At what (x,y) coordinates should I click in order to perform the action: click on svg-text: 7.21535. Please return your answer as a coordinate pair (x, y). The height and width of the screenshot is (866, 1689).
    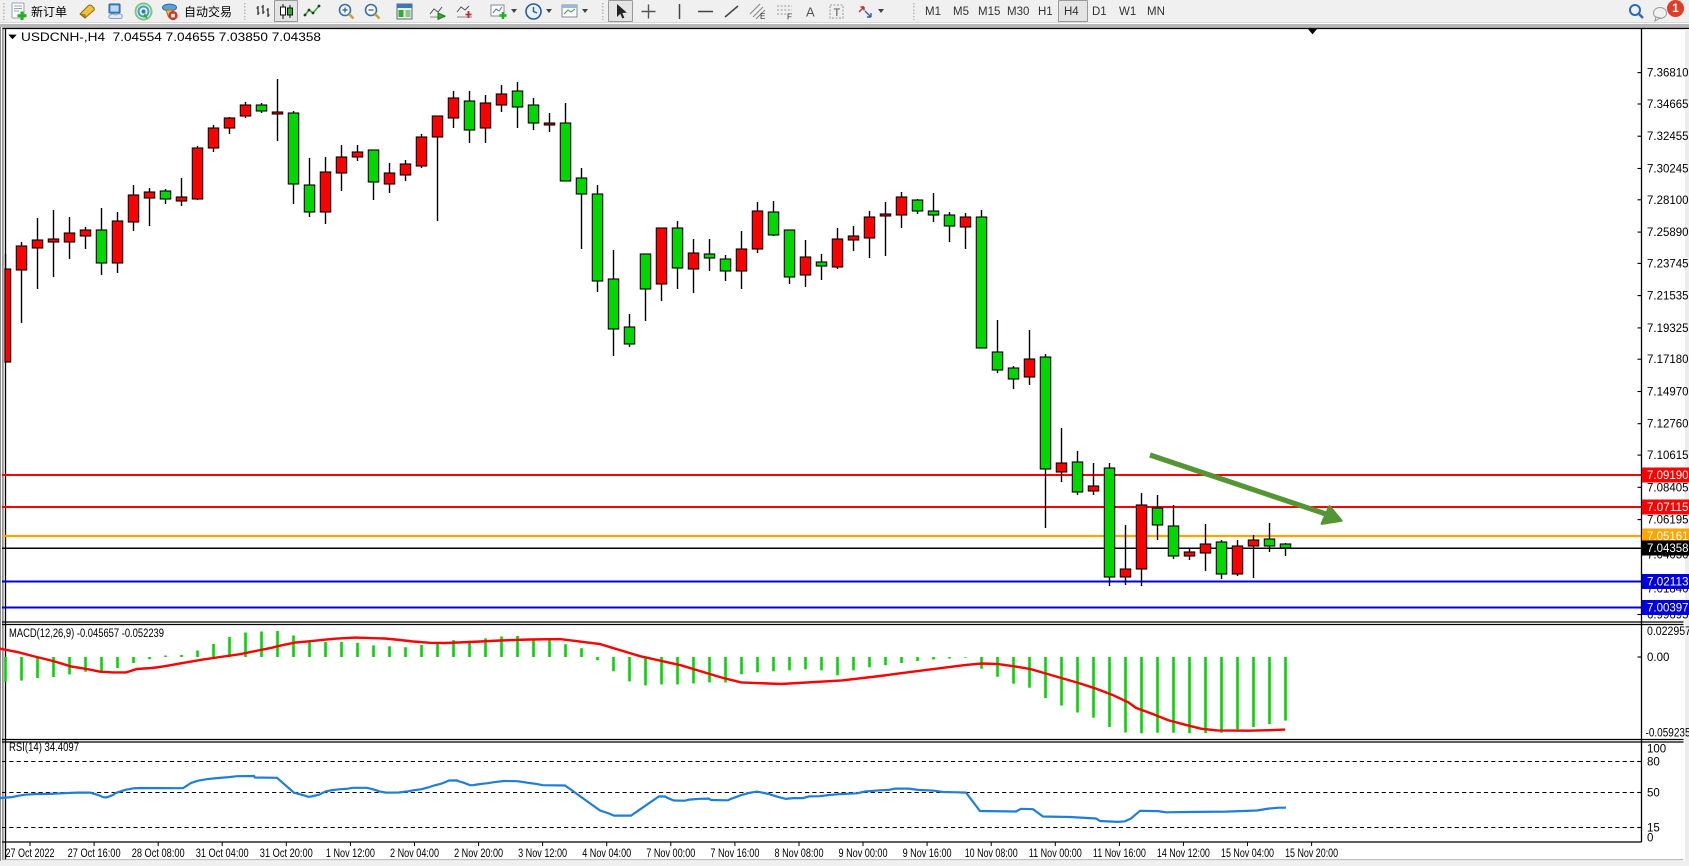
    Looking at the image, I should click on (1668, 297).